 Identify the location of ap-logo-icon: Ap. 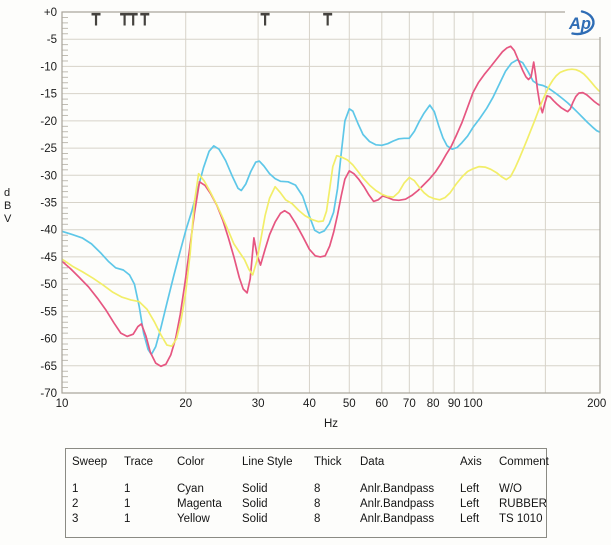
(581, 23).